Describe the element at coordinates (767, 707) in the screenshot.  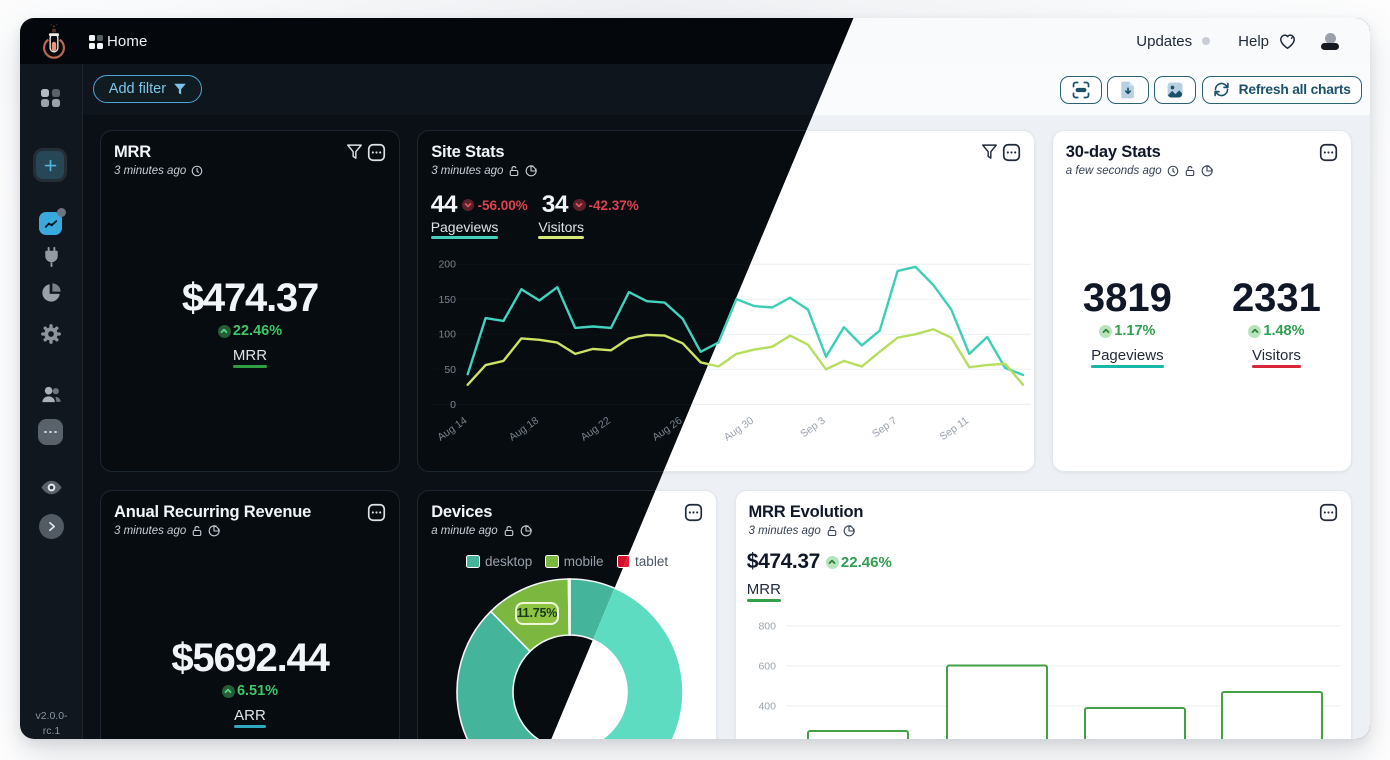
I see `svg-text: 400` at that location.